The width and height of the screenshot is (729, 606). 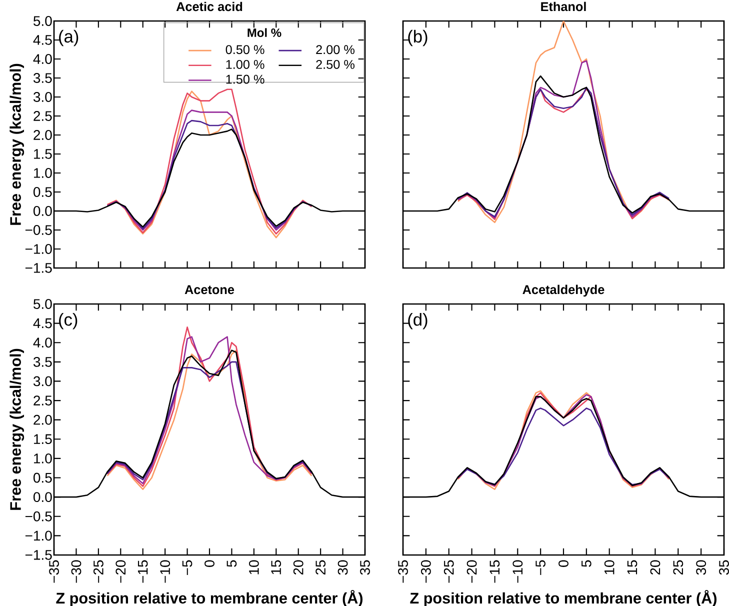 I want to click on legend-label: 2.00 %, so click(x=335, y=49).